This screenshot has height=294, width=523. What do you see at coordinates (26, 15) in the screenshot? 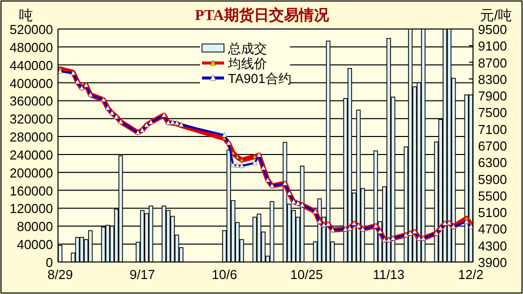
I see `y-axis-title: 吨` at bounding box center [26, 15].